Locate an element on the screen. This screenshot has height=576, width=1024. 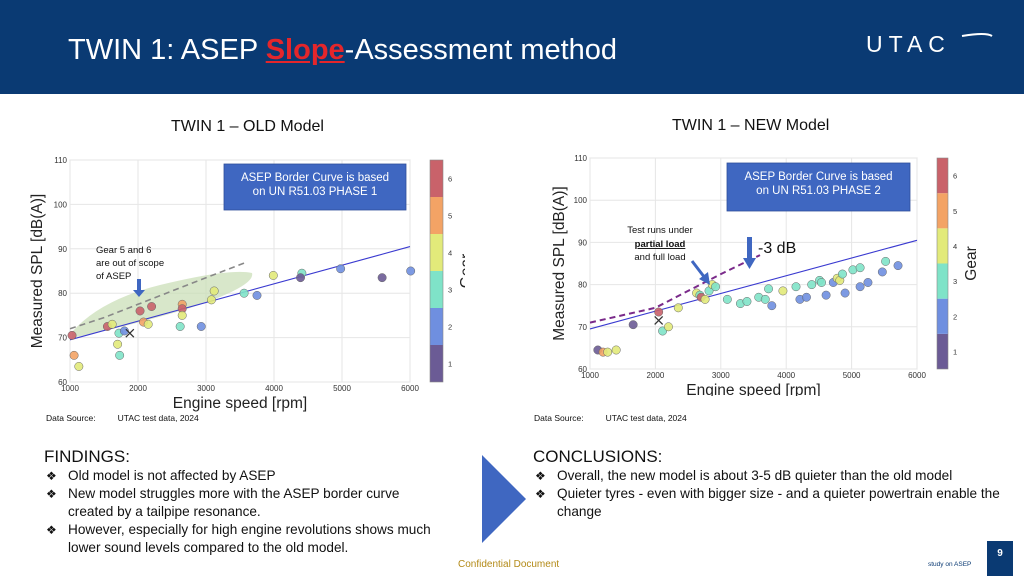
y-tick-label: 100 is located at coordinates (581, 200).